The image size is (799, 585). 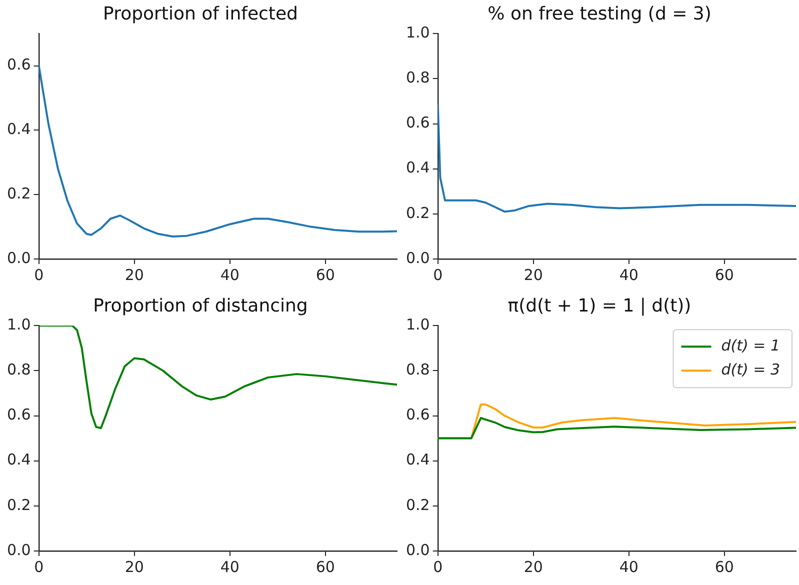 What do you see at coordinates (600, 305) in the screenshot?
I see `chart-title: π(d(t + 1) = 1 | d(t))` at bounding box center [600, 305].